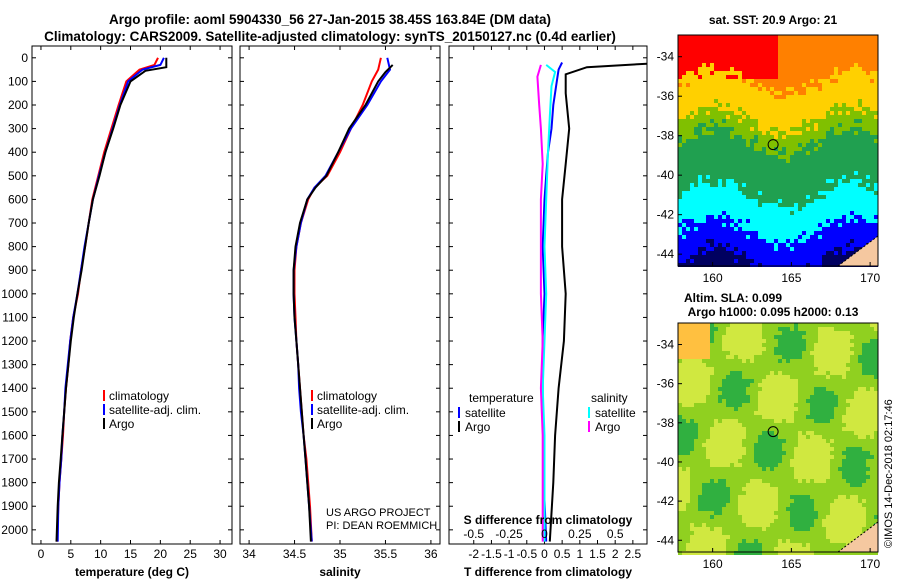 The width and height of the screenshot is (900, 580). I want to click on x-tick-label: -0.5, so click(526, 554).